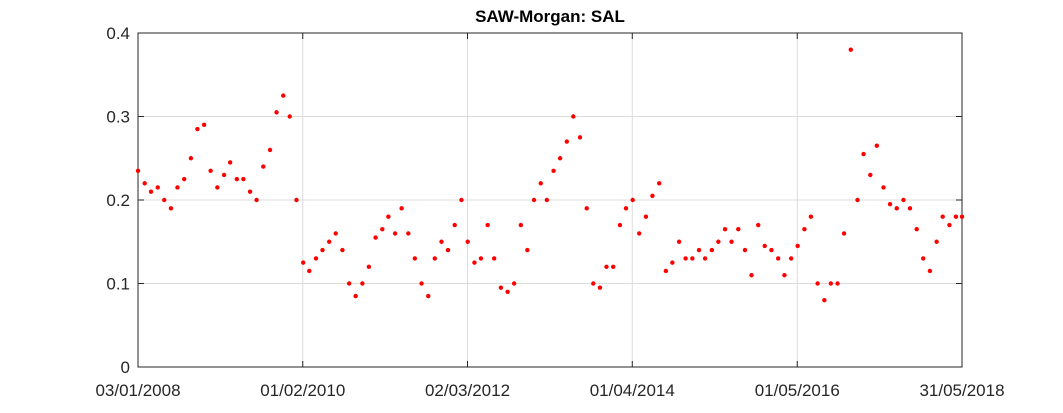 The width and height of the screenshot is (1063, 413). What do you see at coordinates (797, 390) in the screenshot?
I see `x-tick-label: 01/05/2016` at bounding box center [797, 390].